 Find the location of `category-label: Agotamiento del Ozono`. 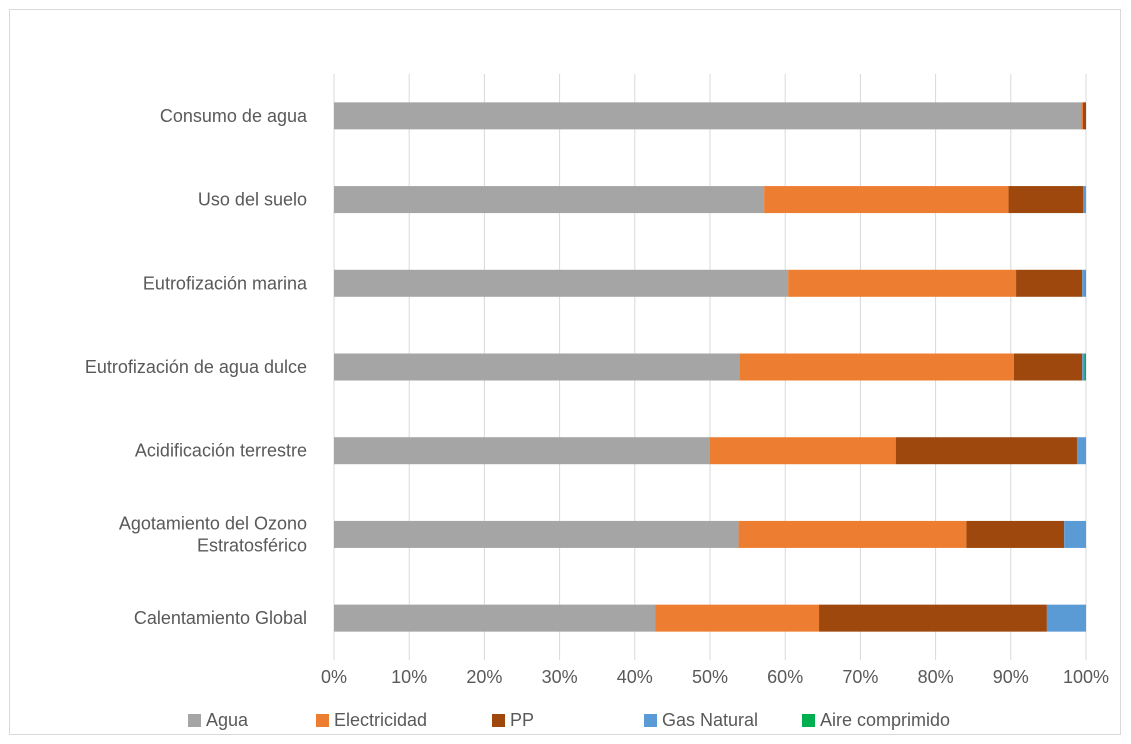

category-label: Agotamiento del Ozono is located at coordinates (213, 523).